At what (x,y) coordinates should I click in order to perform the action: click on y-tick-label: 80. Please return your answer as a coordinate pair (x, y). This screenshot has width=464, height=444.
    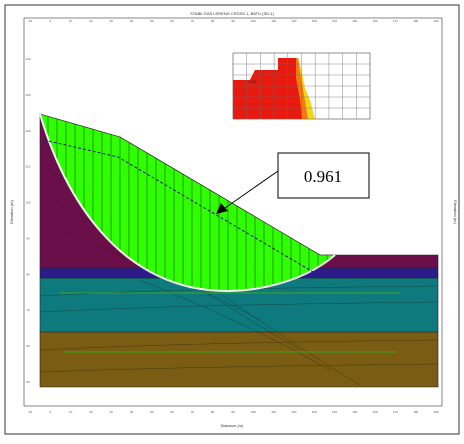
    Looking at the image, I should click on (28, 274).